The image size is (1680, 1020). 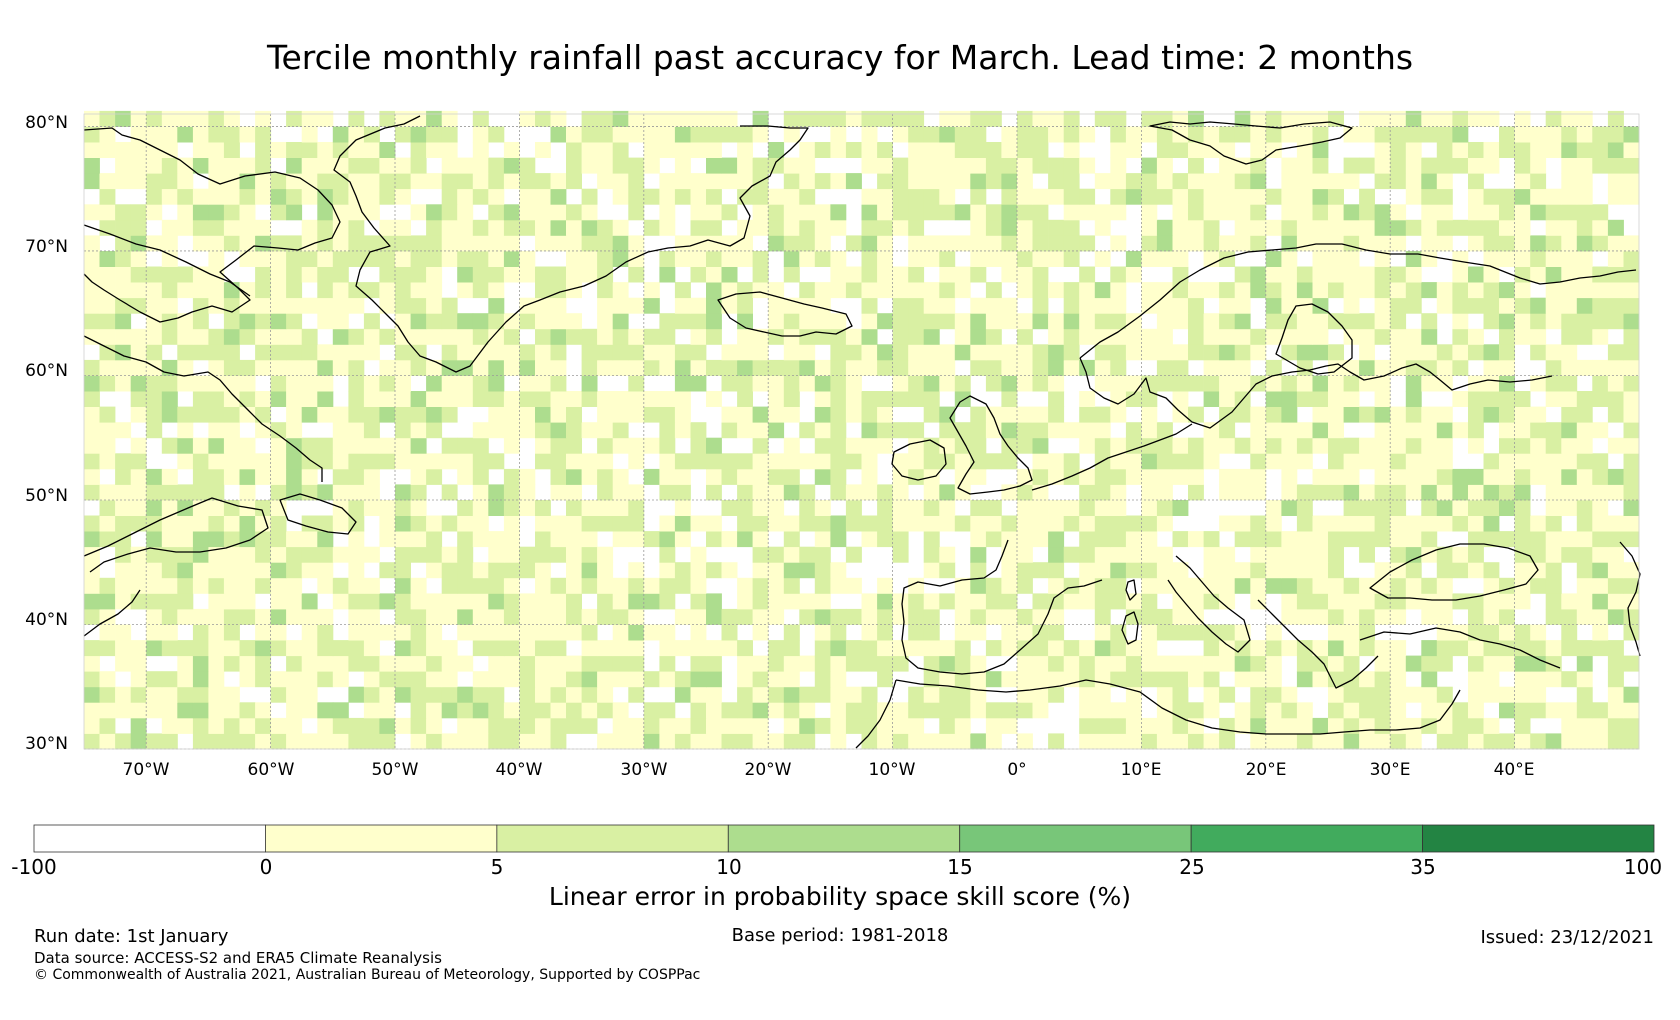 What do you see at coordinates (612, 838) in the screenshot?
I see `colorbar-bin` at bounding box center [612, 838].